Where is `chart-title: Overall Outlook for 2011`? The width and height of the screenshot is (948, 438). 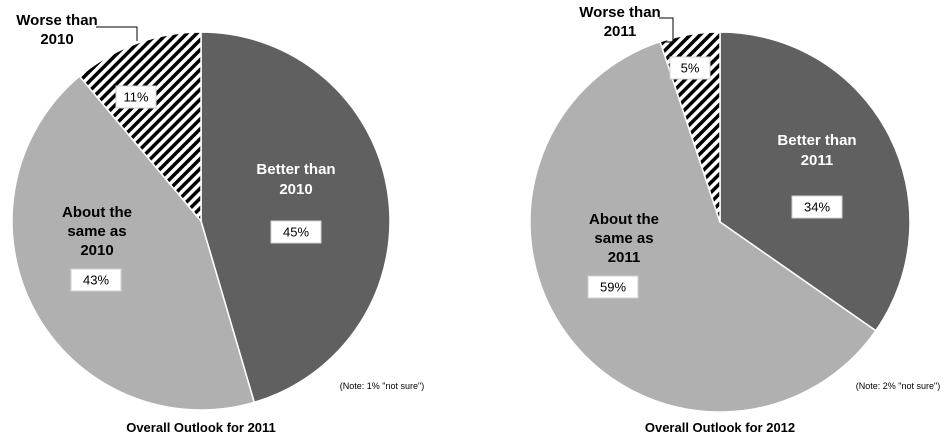
chart-title: Overall Outlook for 2011 is located at coordinates (201, 427).